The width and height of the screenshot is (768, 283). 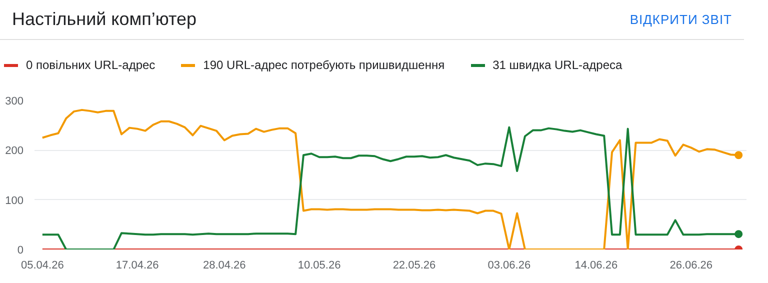 I want to click on x-tick-label: 05.04.26, so click(x=42, y=266).